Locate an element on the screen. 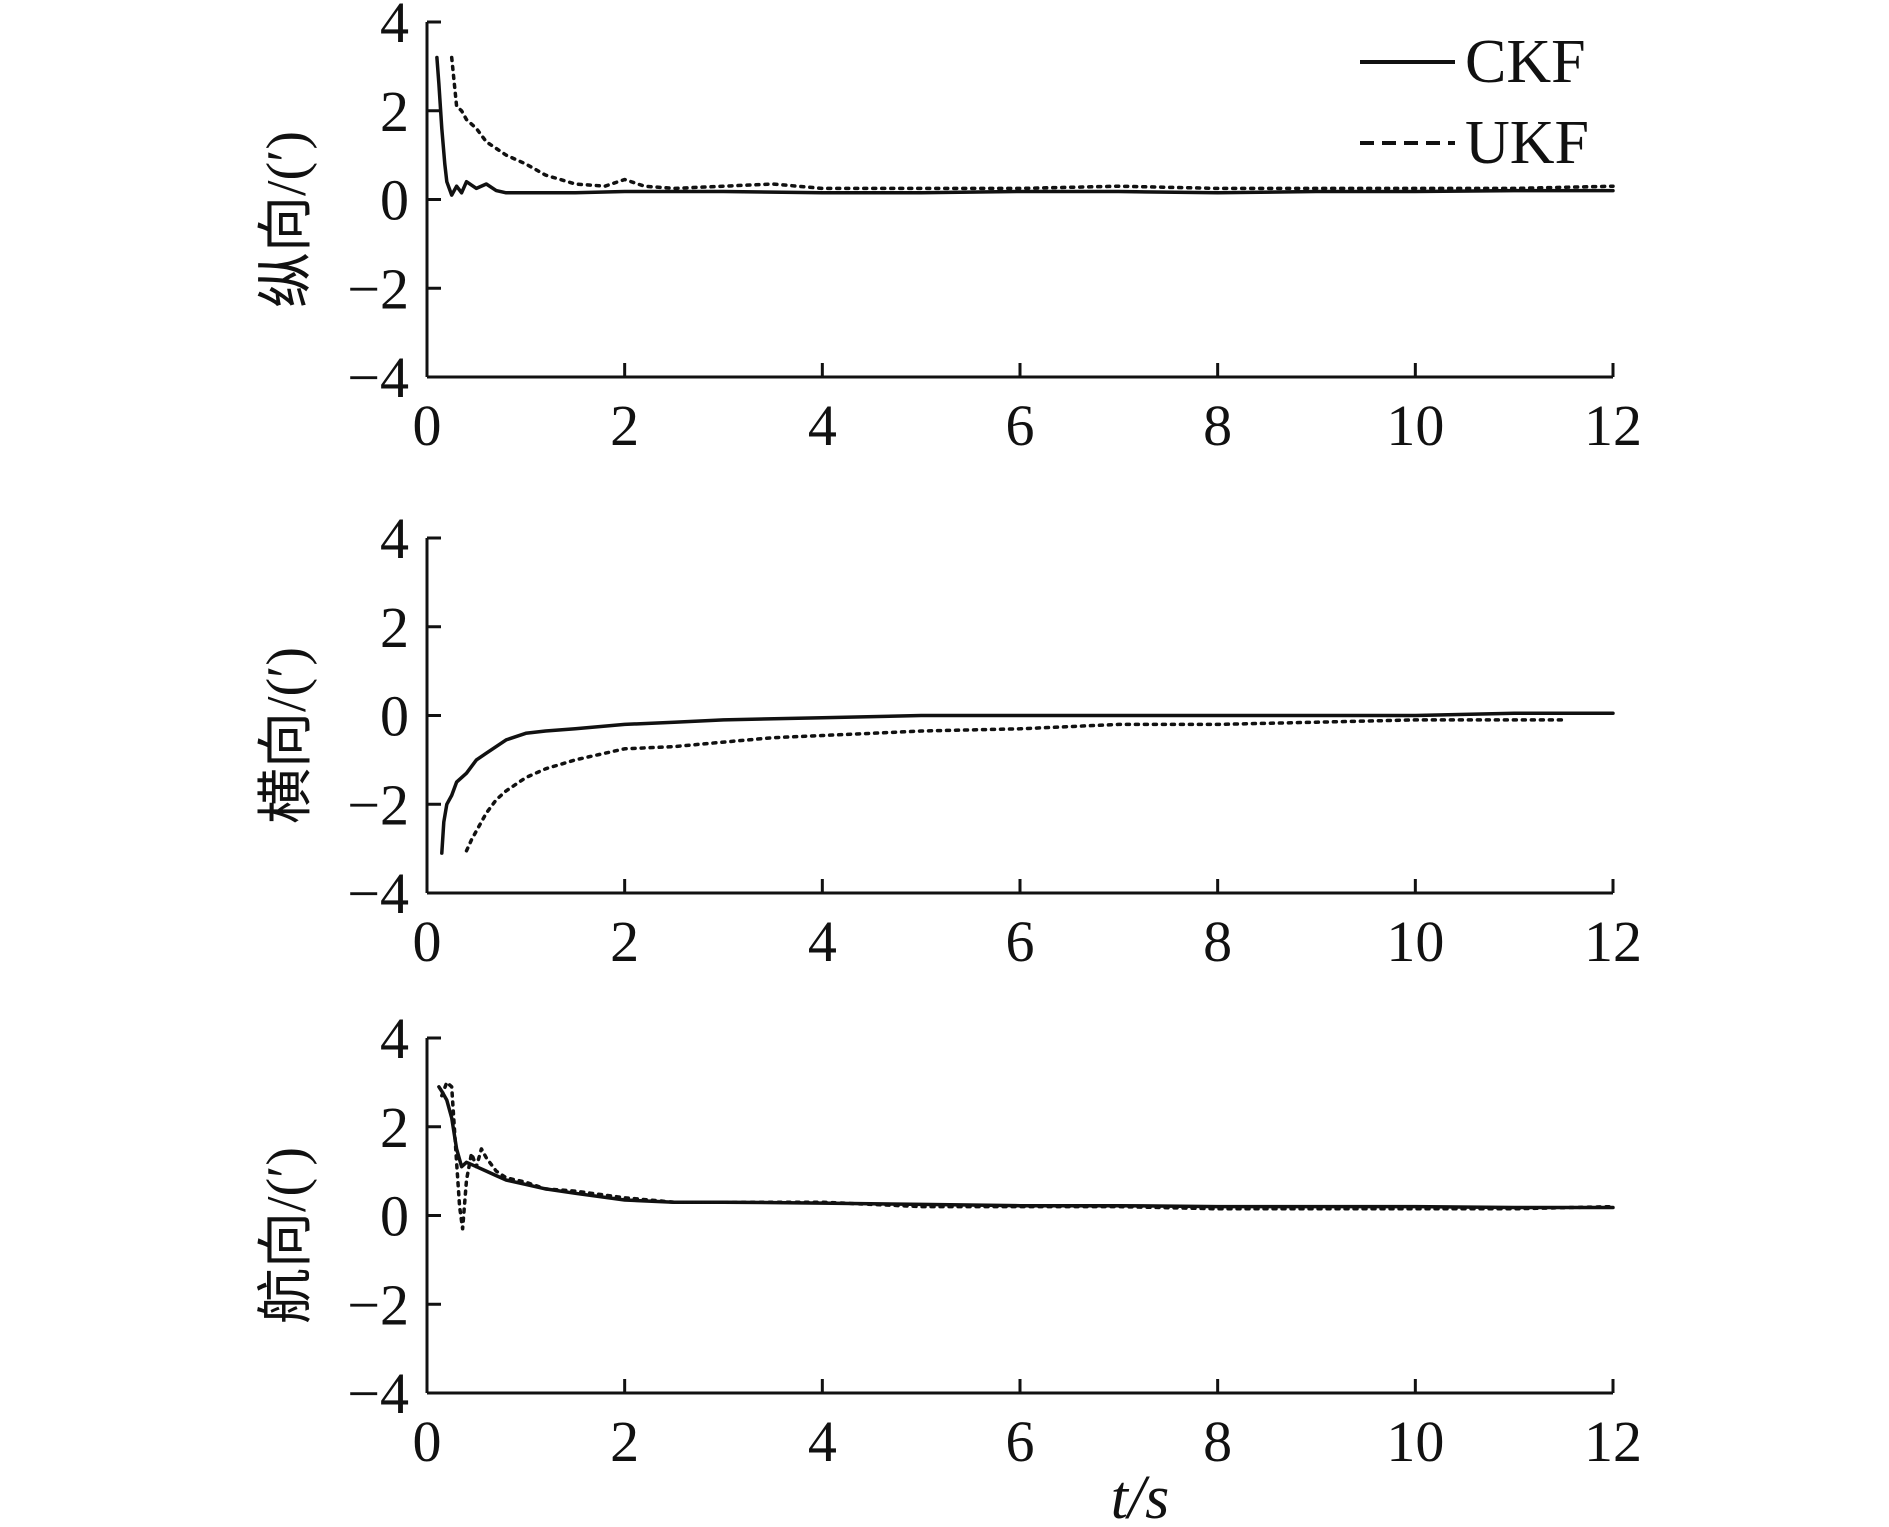  y-axis-label: 横向/(′) is located at coordinates (287, 735).